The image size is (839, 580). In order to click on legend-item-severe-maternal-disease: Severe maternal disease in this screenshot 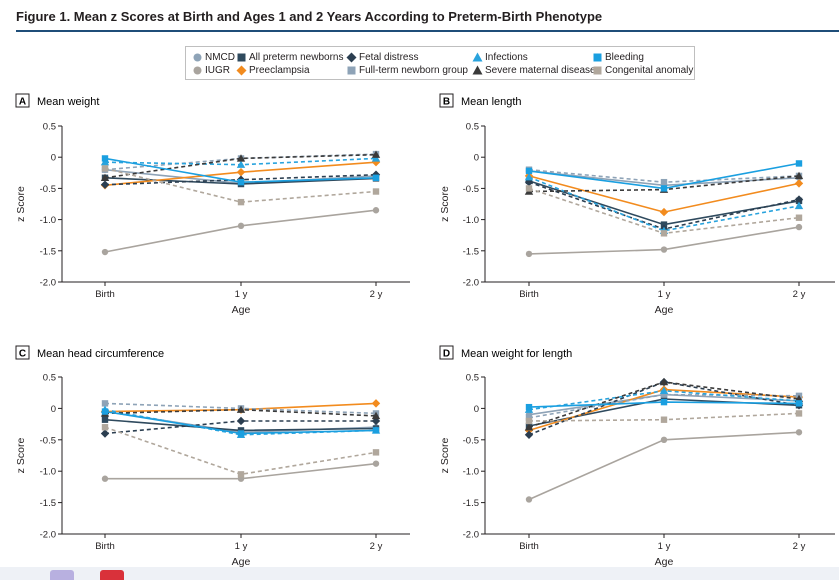, I will do `click(534, 70)`.